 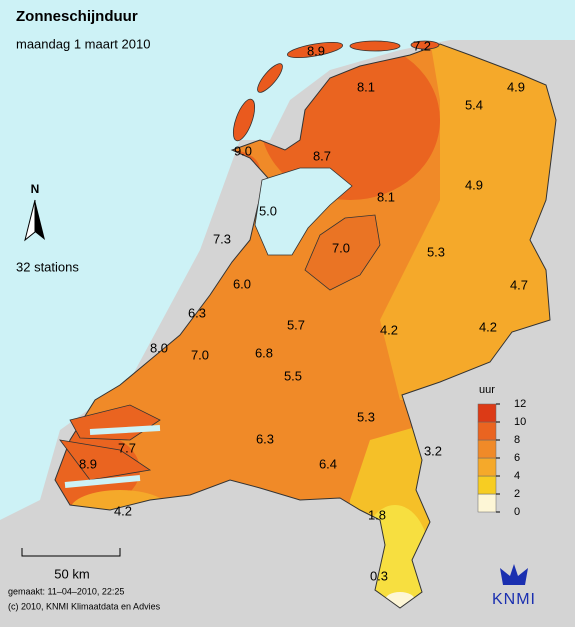 I want to click on footer-line: gemaakt: 11–04–2010, 22:25, so click(x=66, y=591).